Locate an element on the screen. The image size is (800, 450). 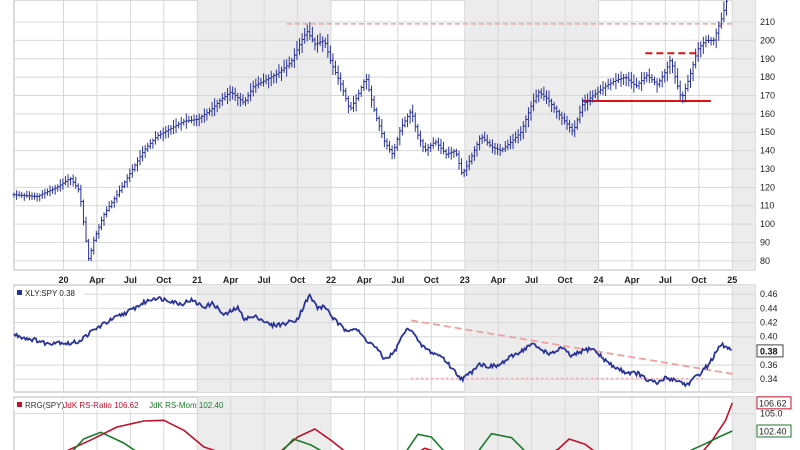
x-tick-label: 25 is located at coordinates (732, 280).